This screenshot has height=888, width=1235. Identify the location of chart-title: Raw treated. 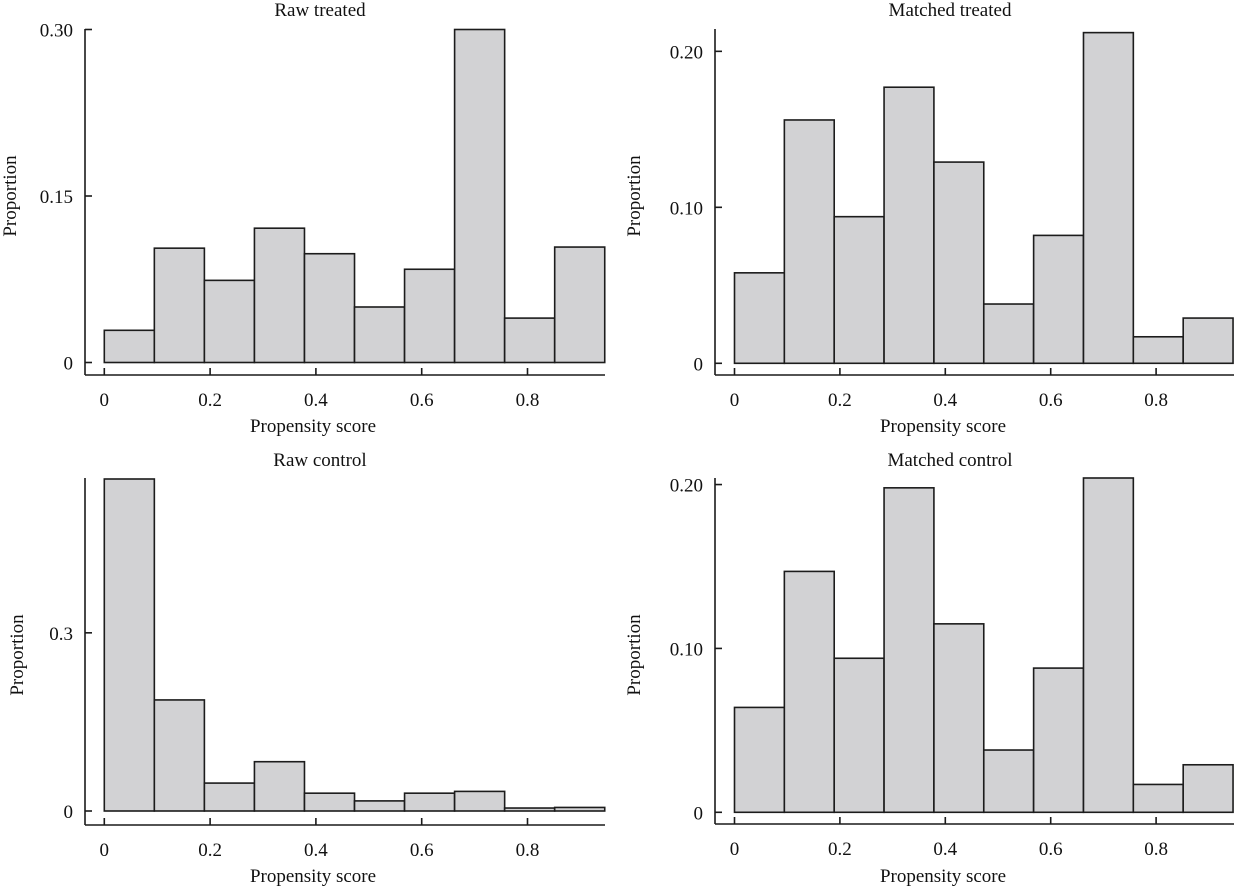
(320, 10).